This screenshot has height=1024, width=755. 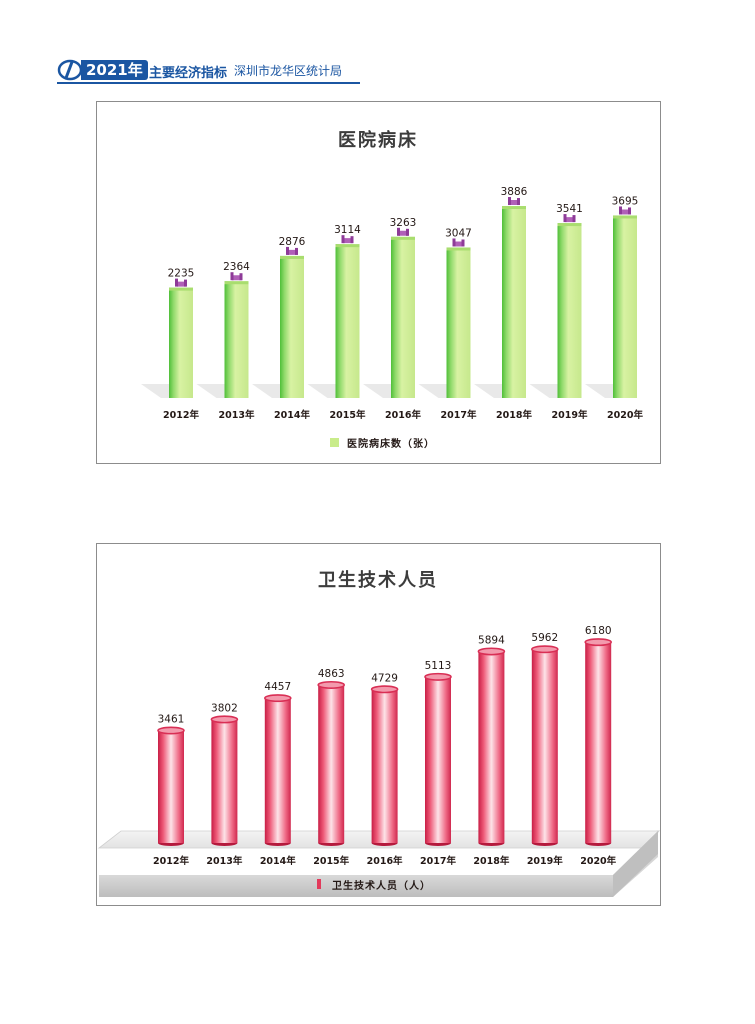 I want to click on data-label: 4863, so click(x=331, y=674).